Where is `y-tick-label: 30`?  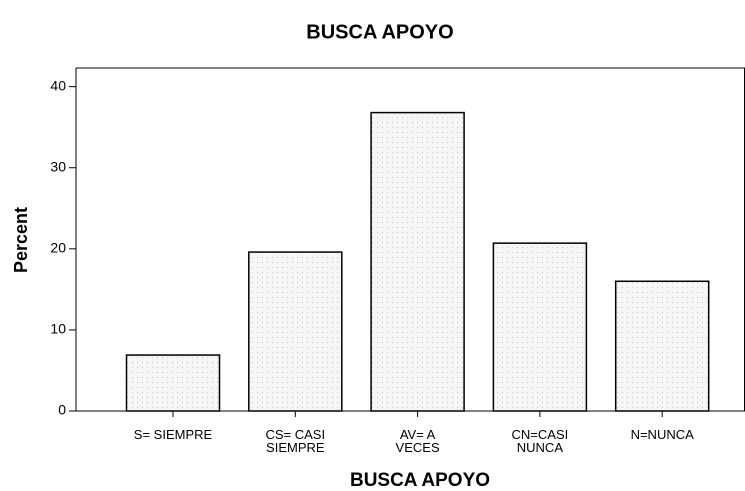
y-tick-label: 30 is located at coordinates (58, 166).